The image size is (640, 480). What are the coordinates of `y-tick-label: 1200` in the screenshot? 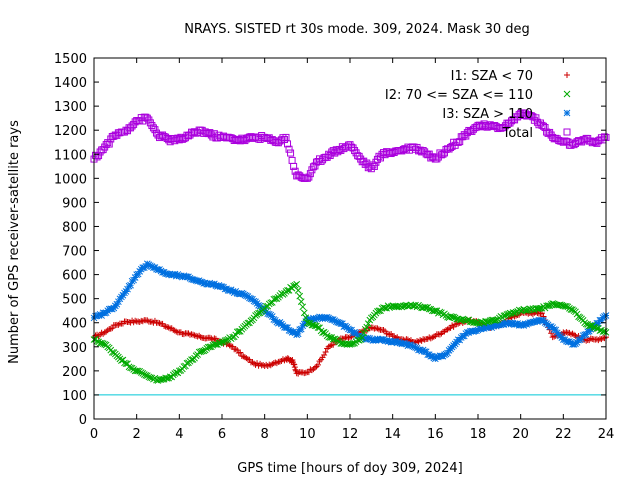 It's located at (70, 131).